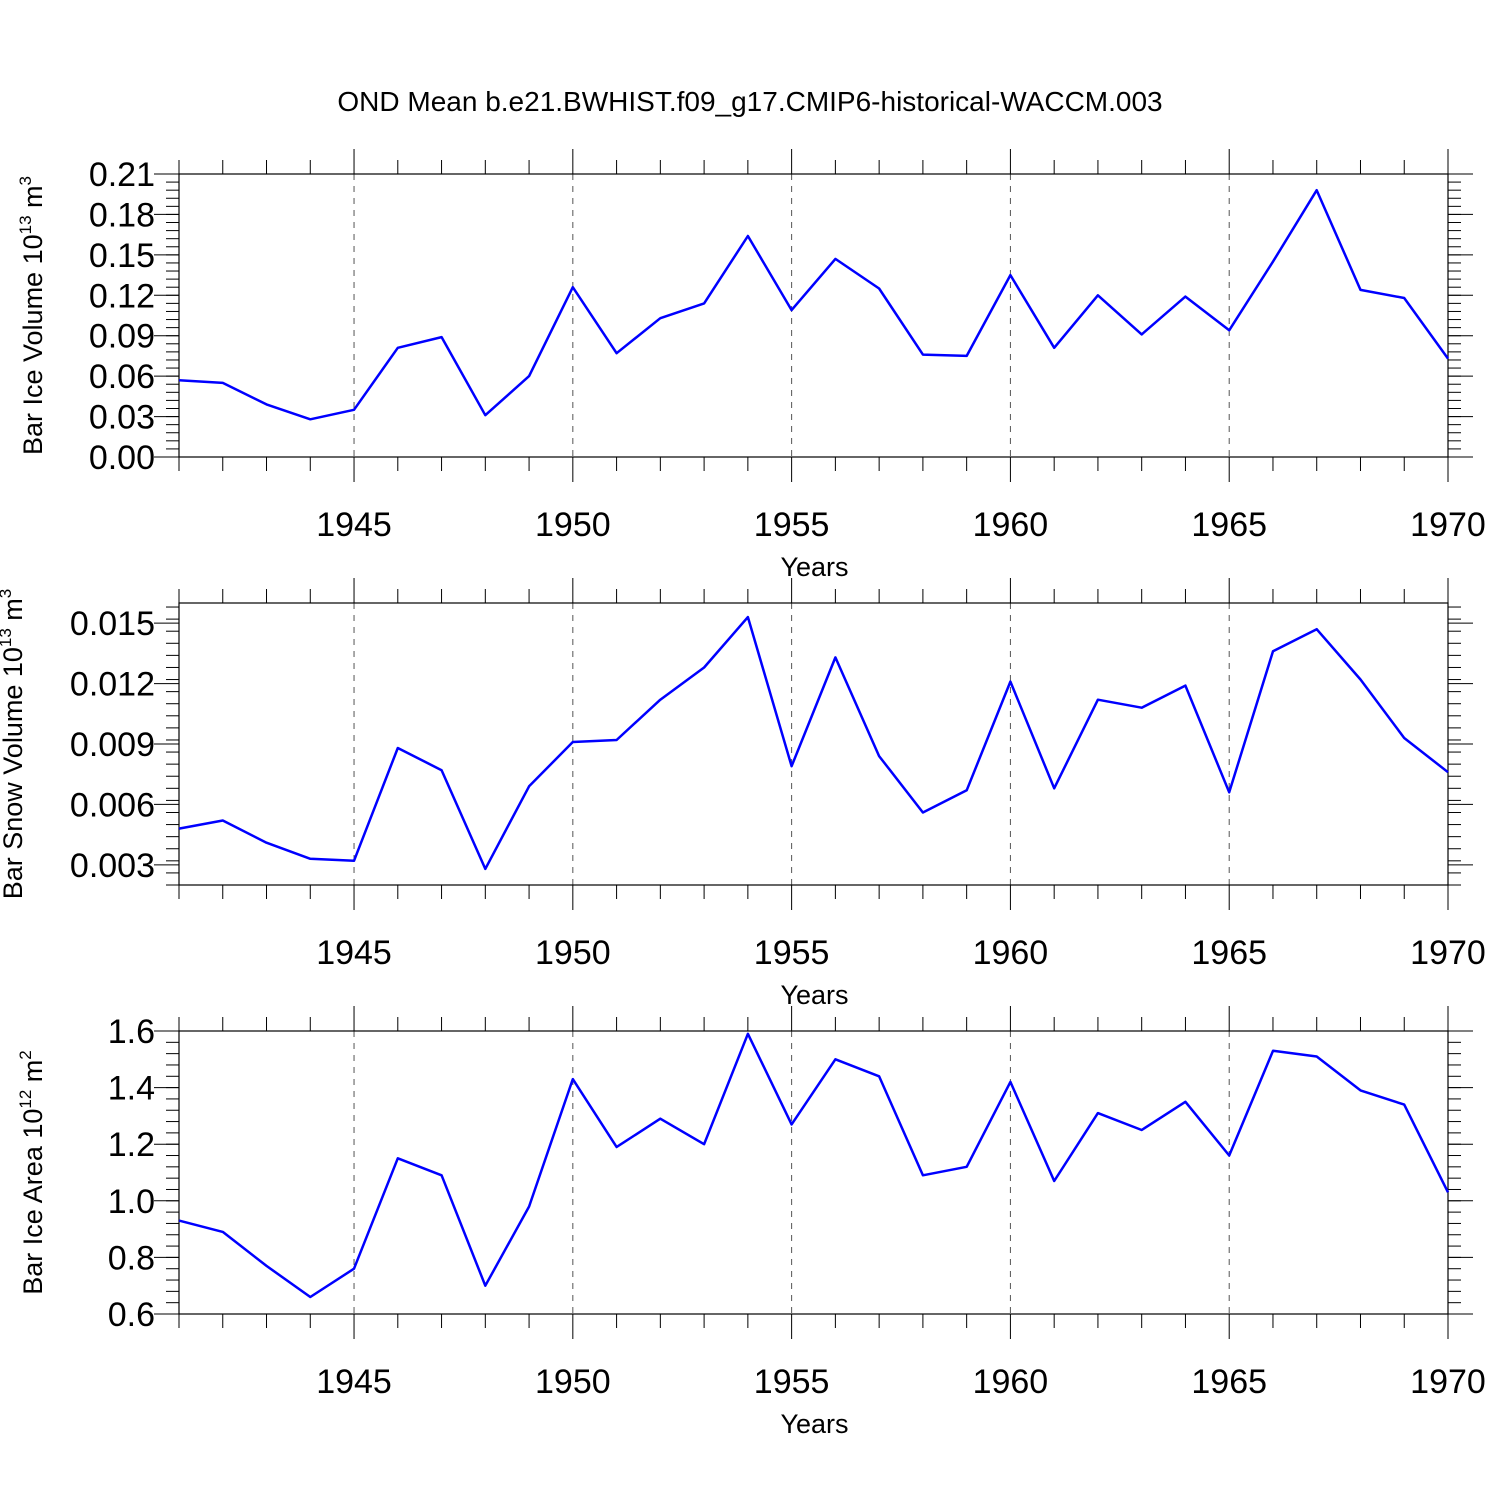 This screenshot has width=1500, height=1500. What do you see at coordinates (131, 1315) in the screenshot?
I see `y-tick-label: 0.6` at bounding box center [131, 1315].